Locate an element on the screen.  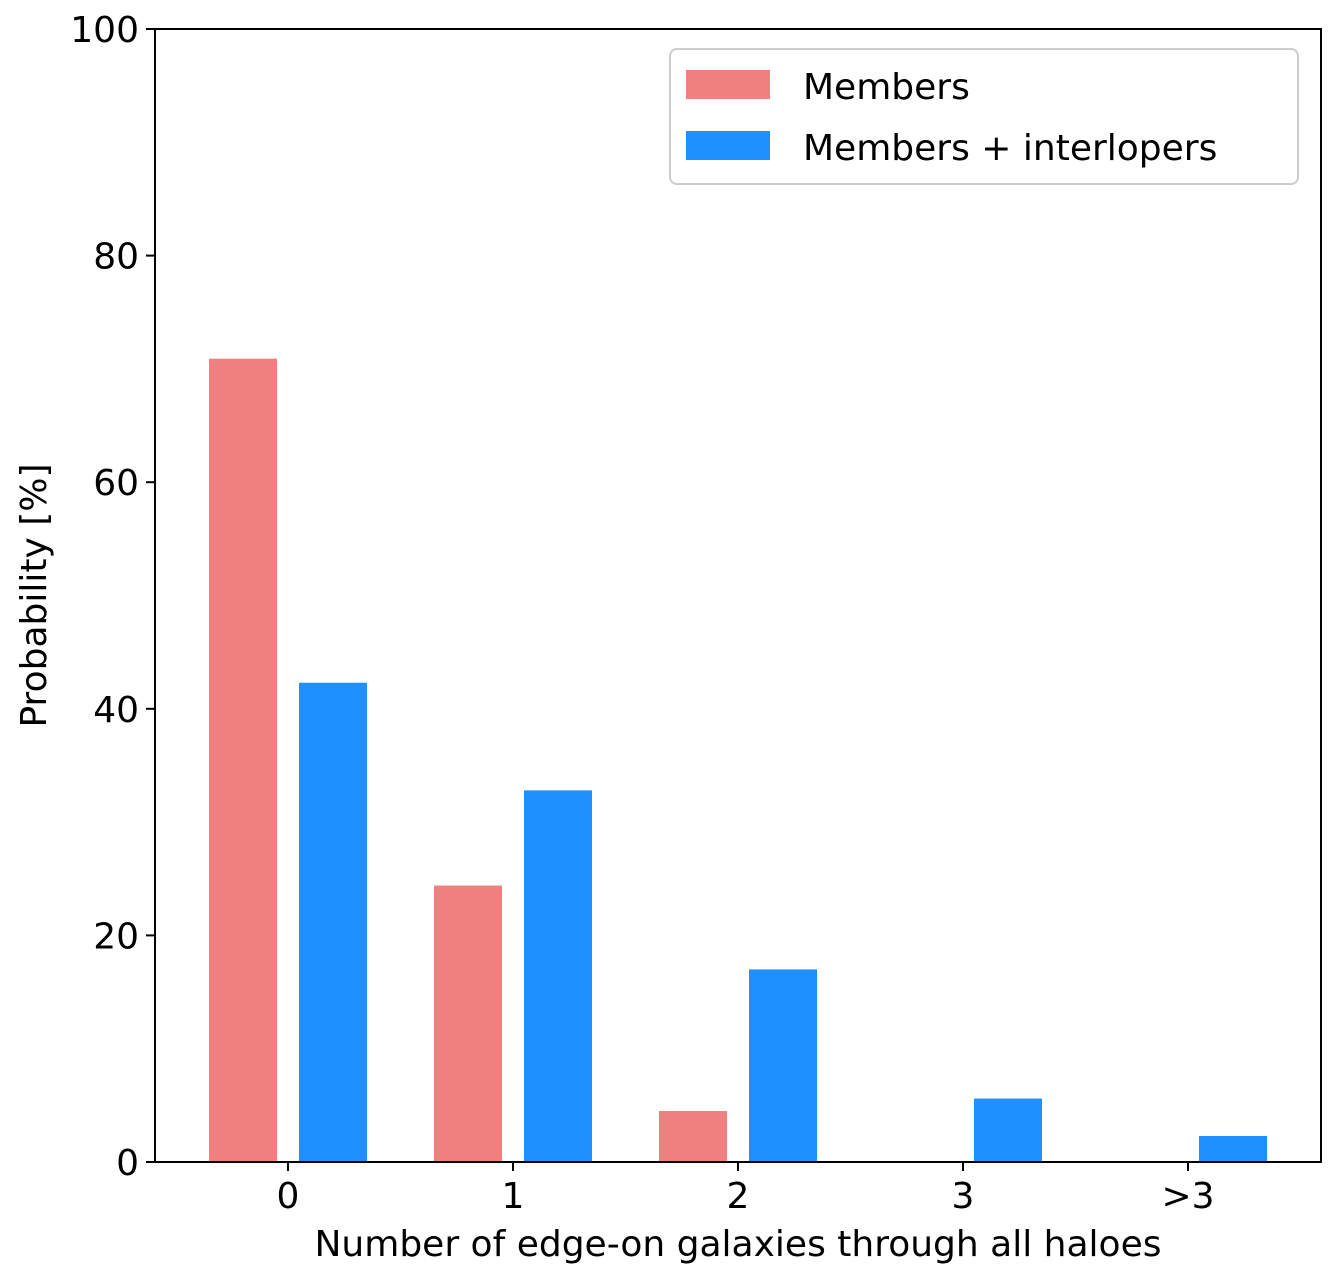
y-tick-label: 100 is located at coordinates (104, 30).